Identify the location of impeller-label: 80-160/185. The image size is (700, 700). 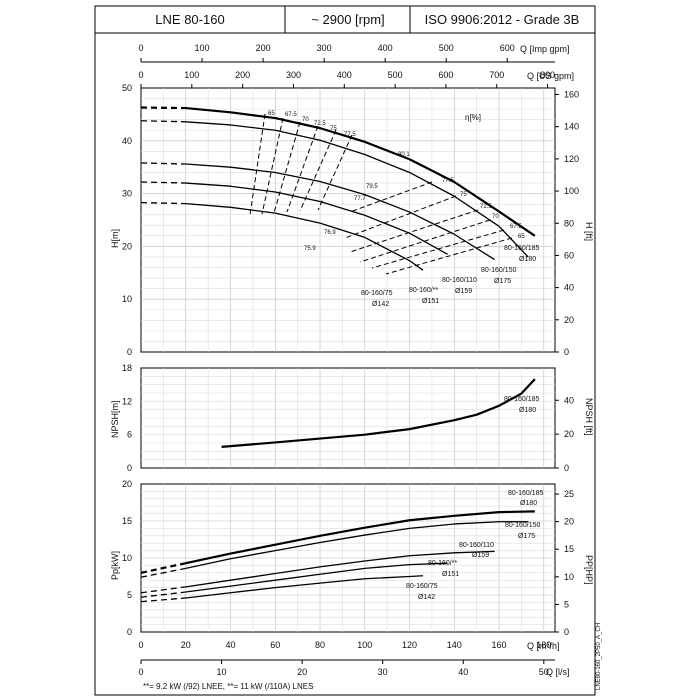
(522, 399).